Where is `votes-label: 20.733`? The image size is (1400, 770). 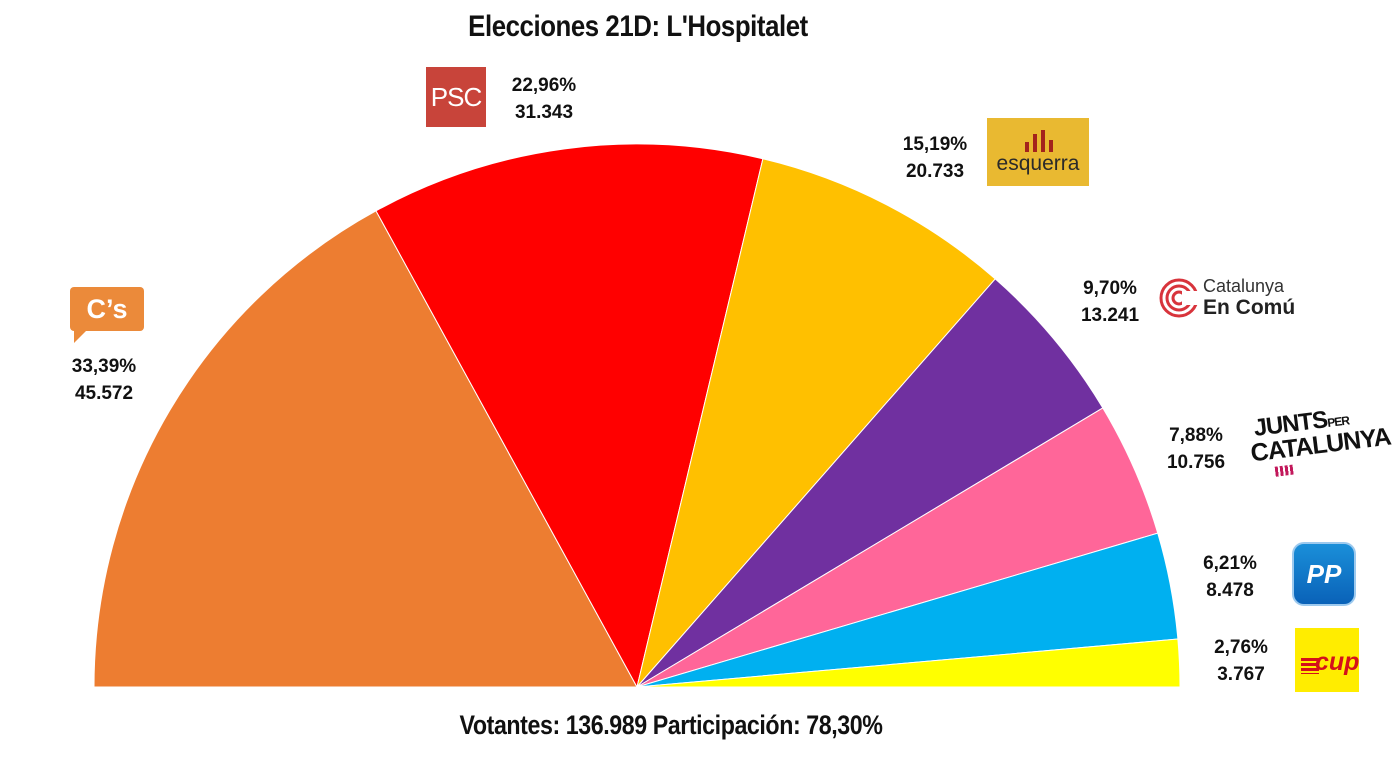 votes-label: 20.733 is located at coordinates (935, 171).